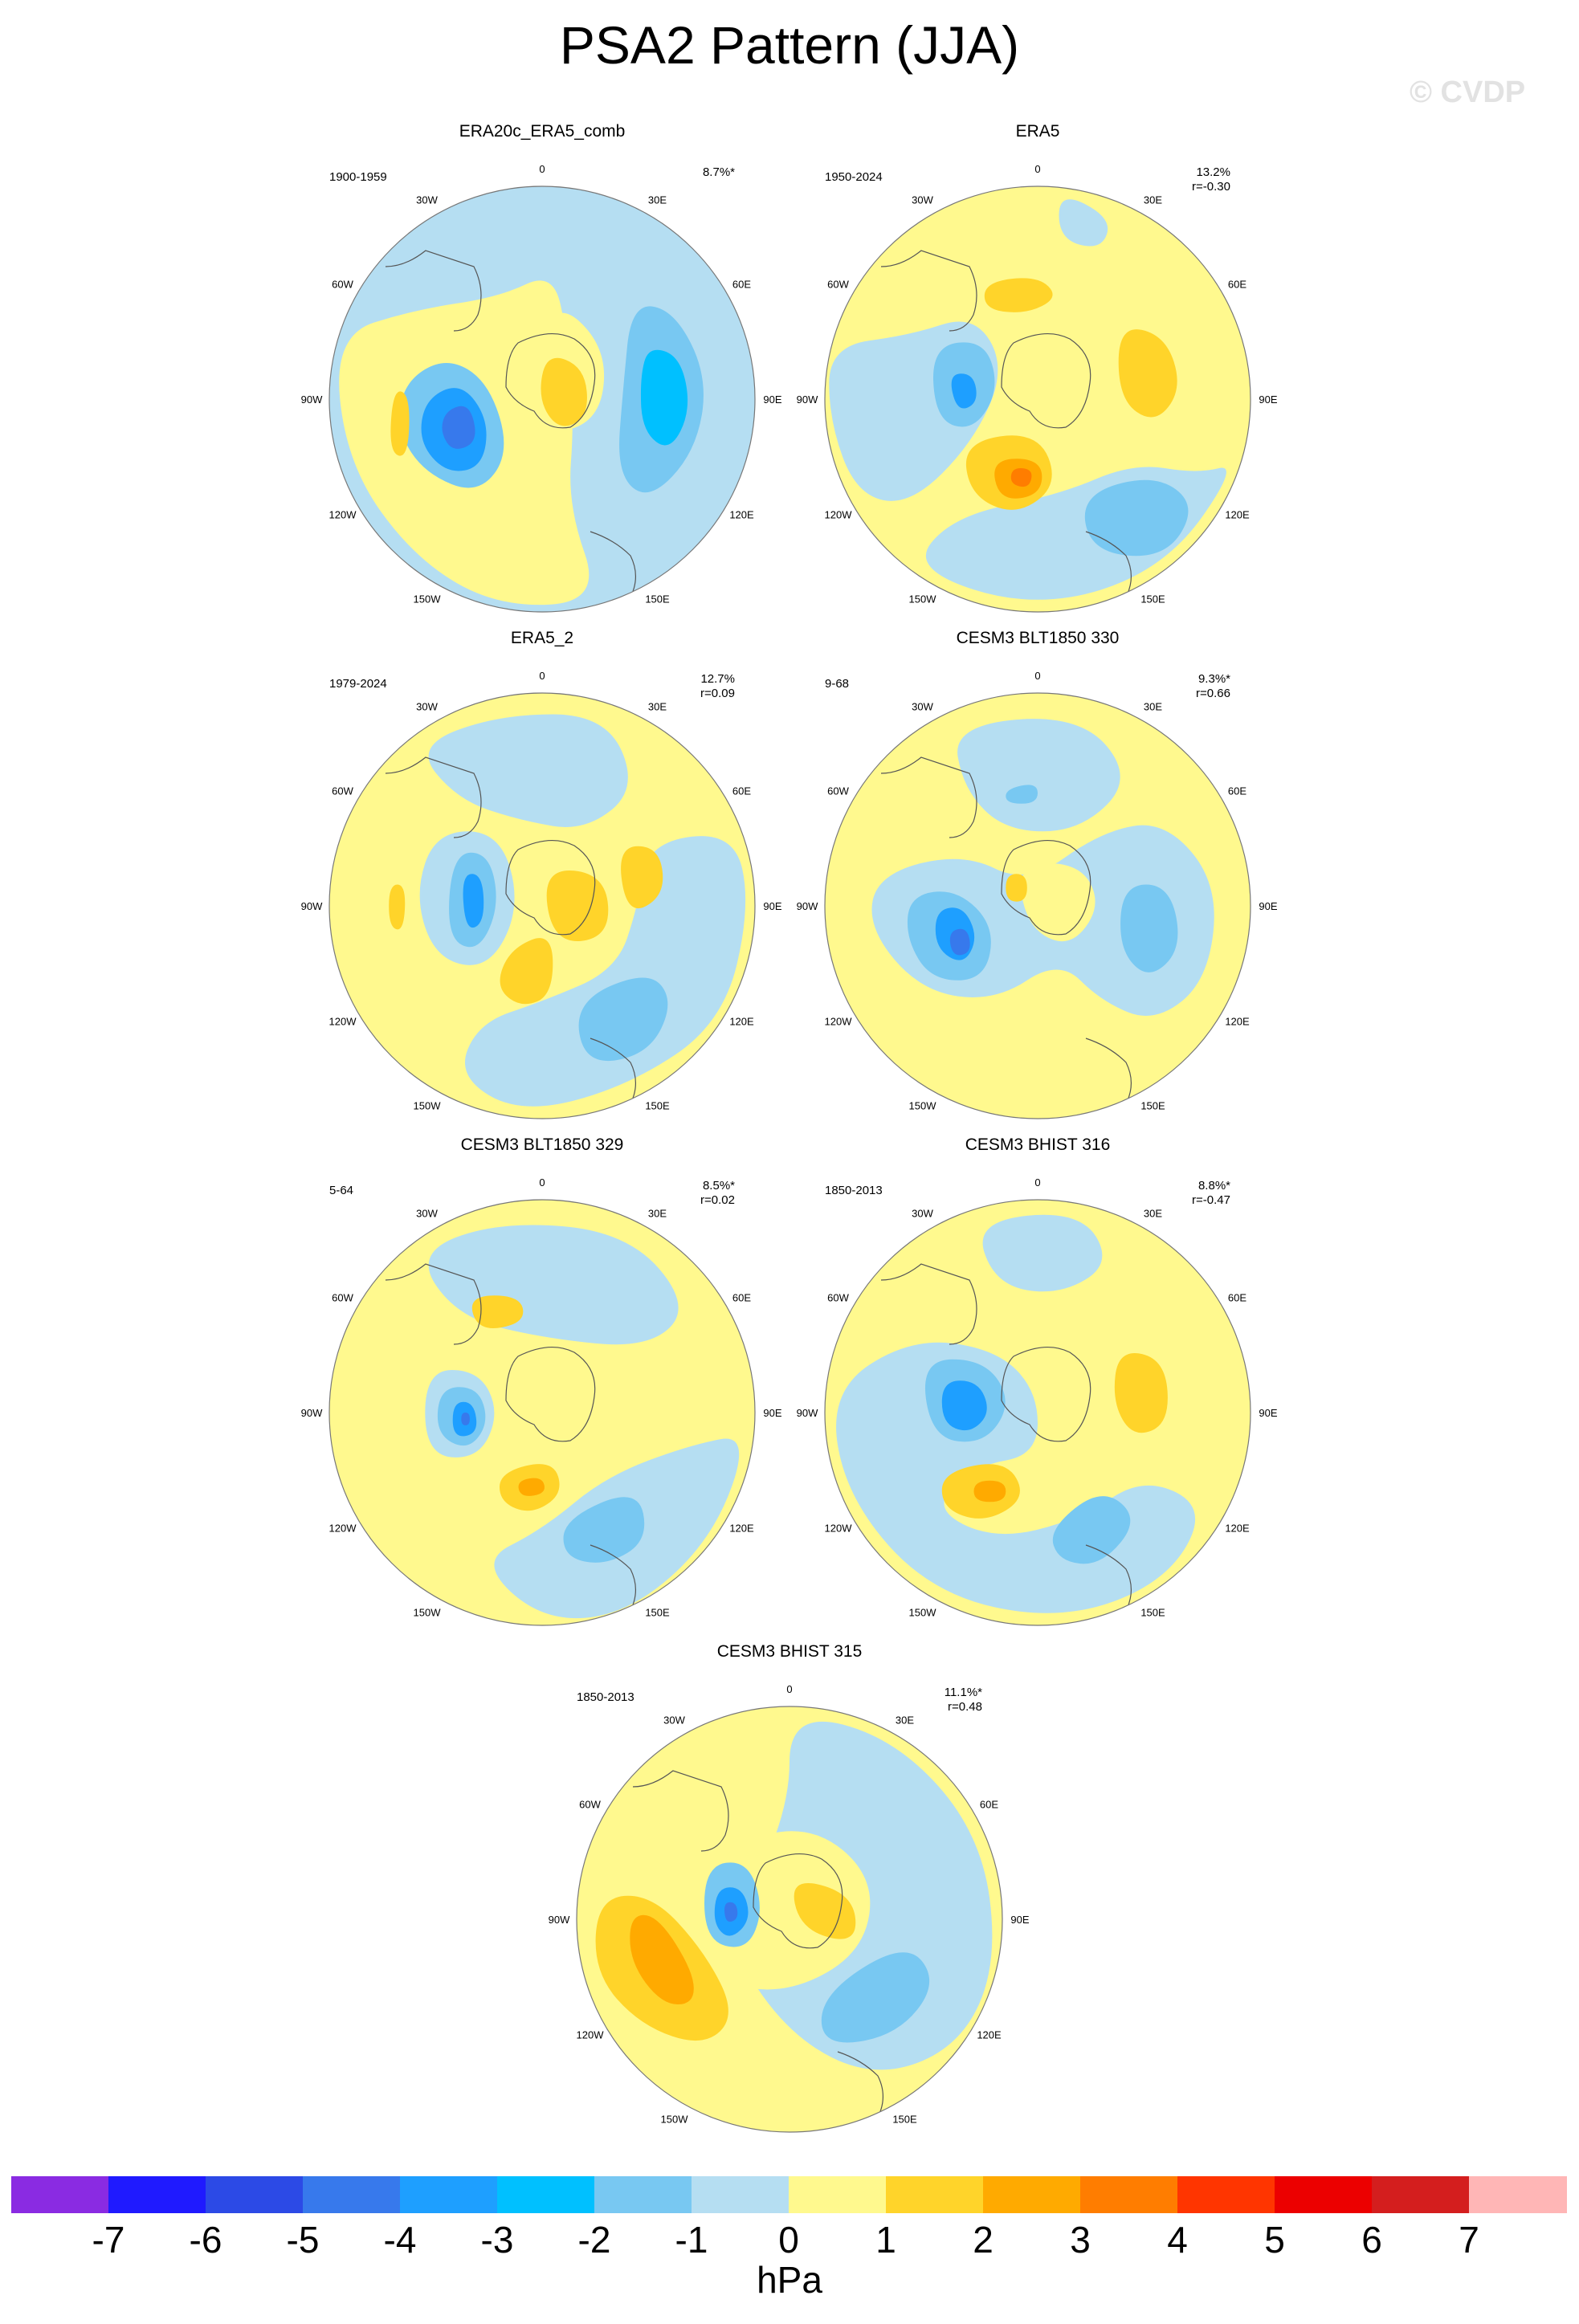 The image size is (1579, 2324). I want to click on pattern-correlation: r=0.48, so click(965, 1707).